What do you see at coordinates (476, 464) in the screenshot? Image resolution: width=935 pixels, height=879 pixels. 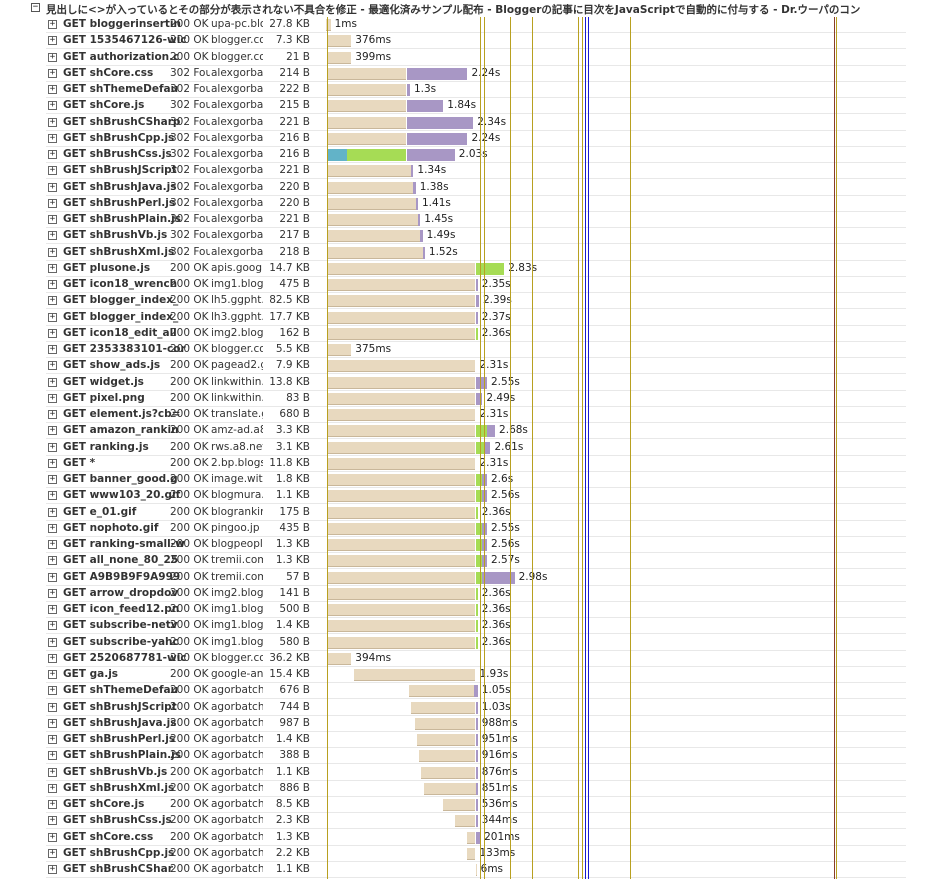 I see `request-row: + GET * 200 OK2.bp.blogsp 11.8 KB 2.31s` at bounding box center [476, 464].